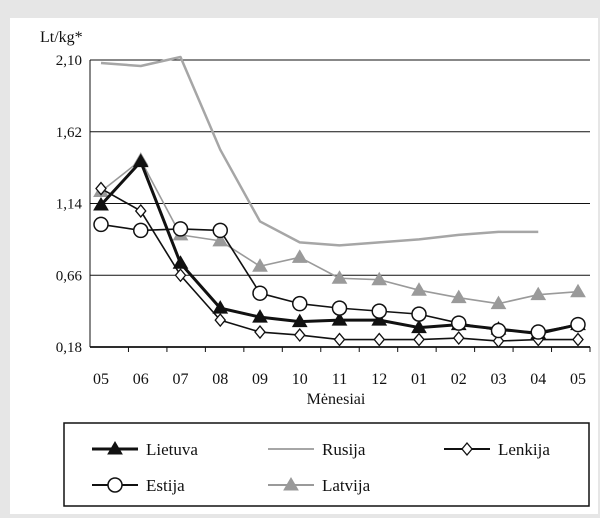 The height and width of the screenshot is (518, 600). I want to click on y-axis-label: Lt/kg*, so click(61, 37).